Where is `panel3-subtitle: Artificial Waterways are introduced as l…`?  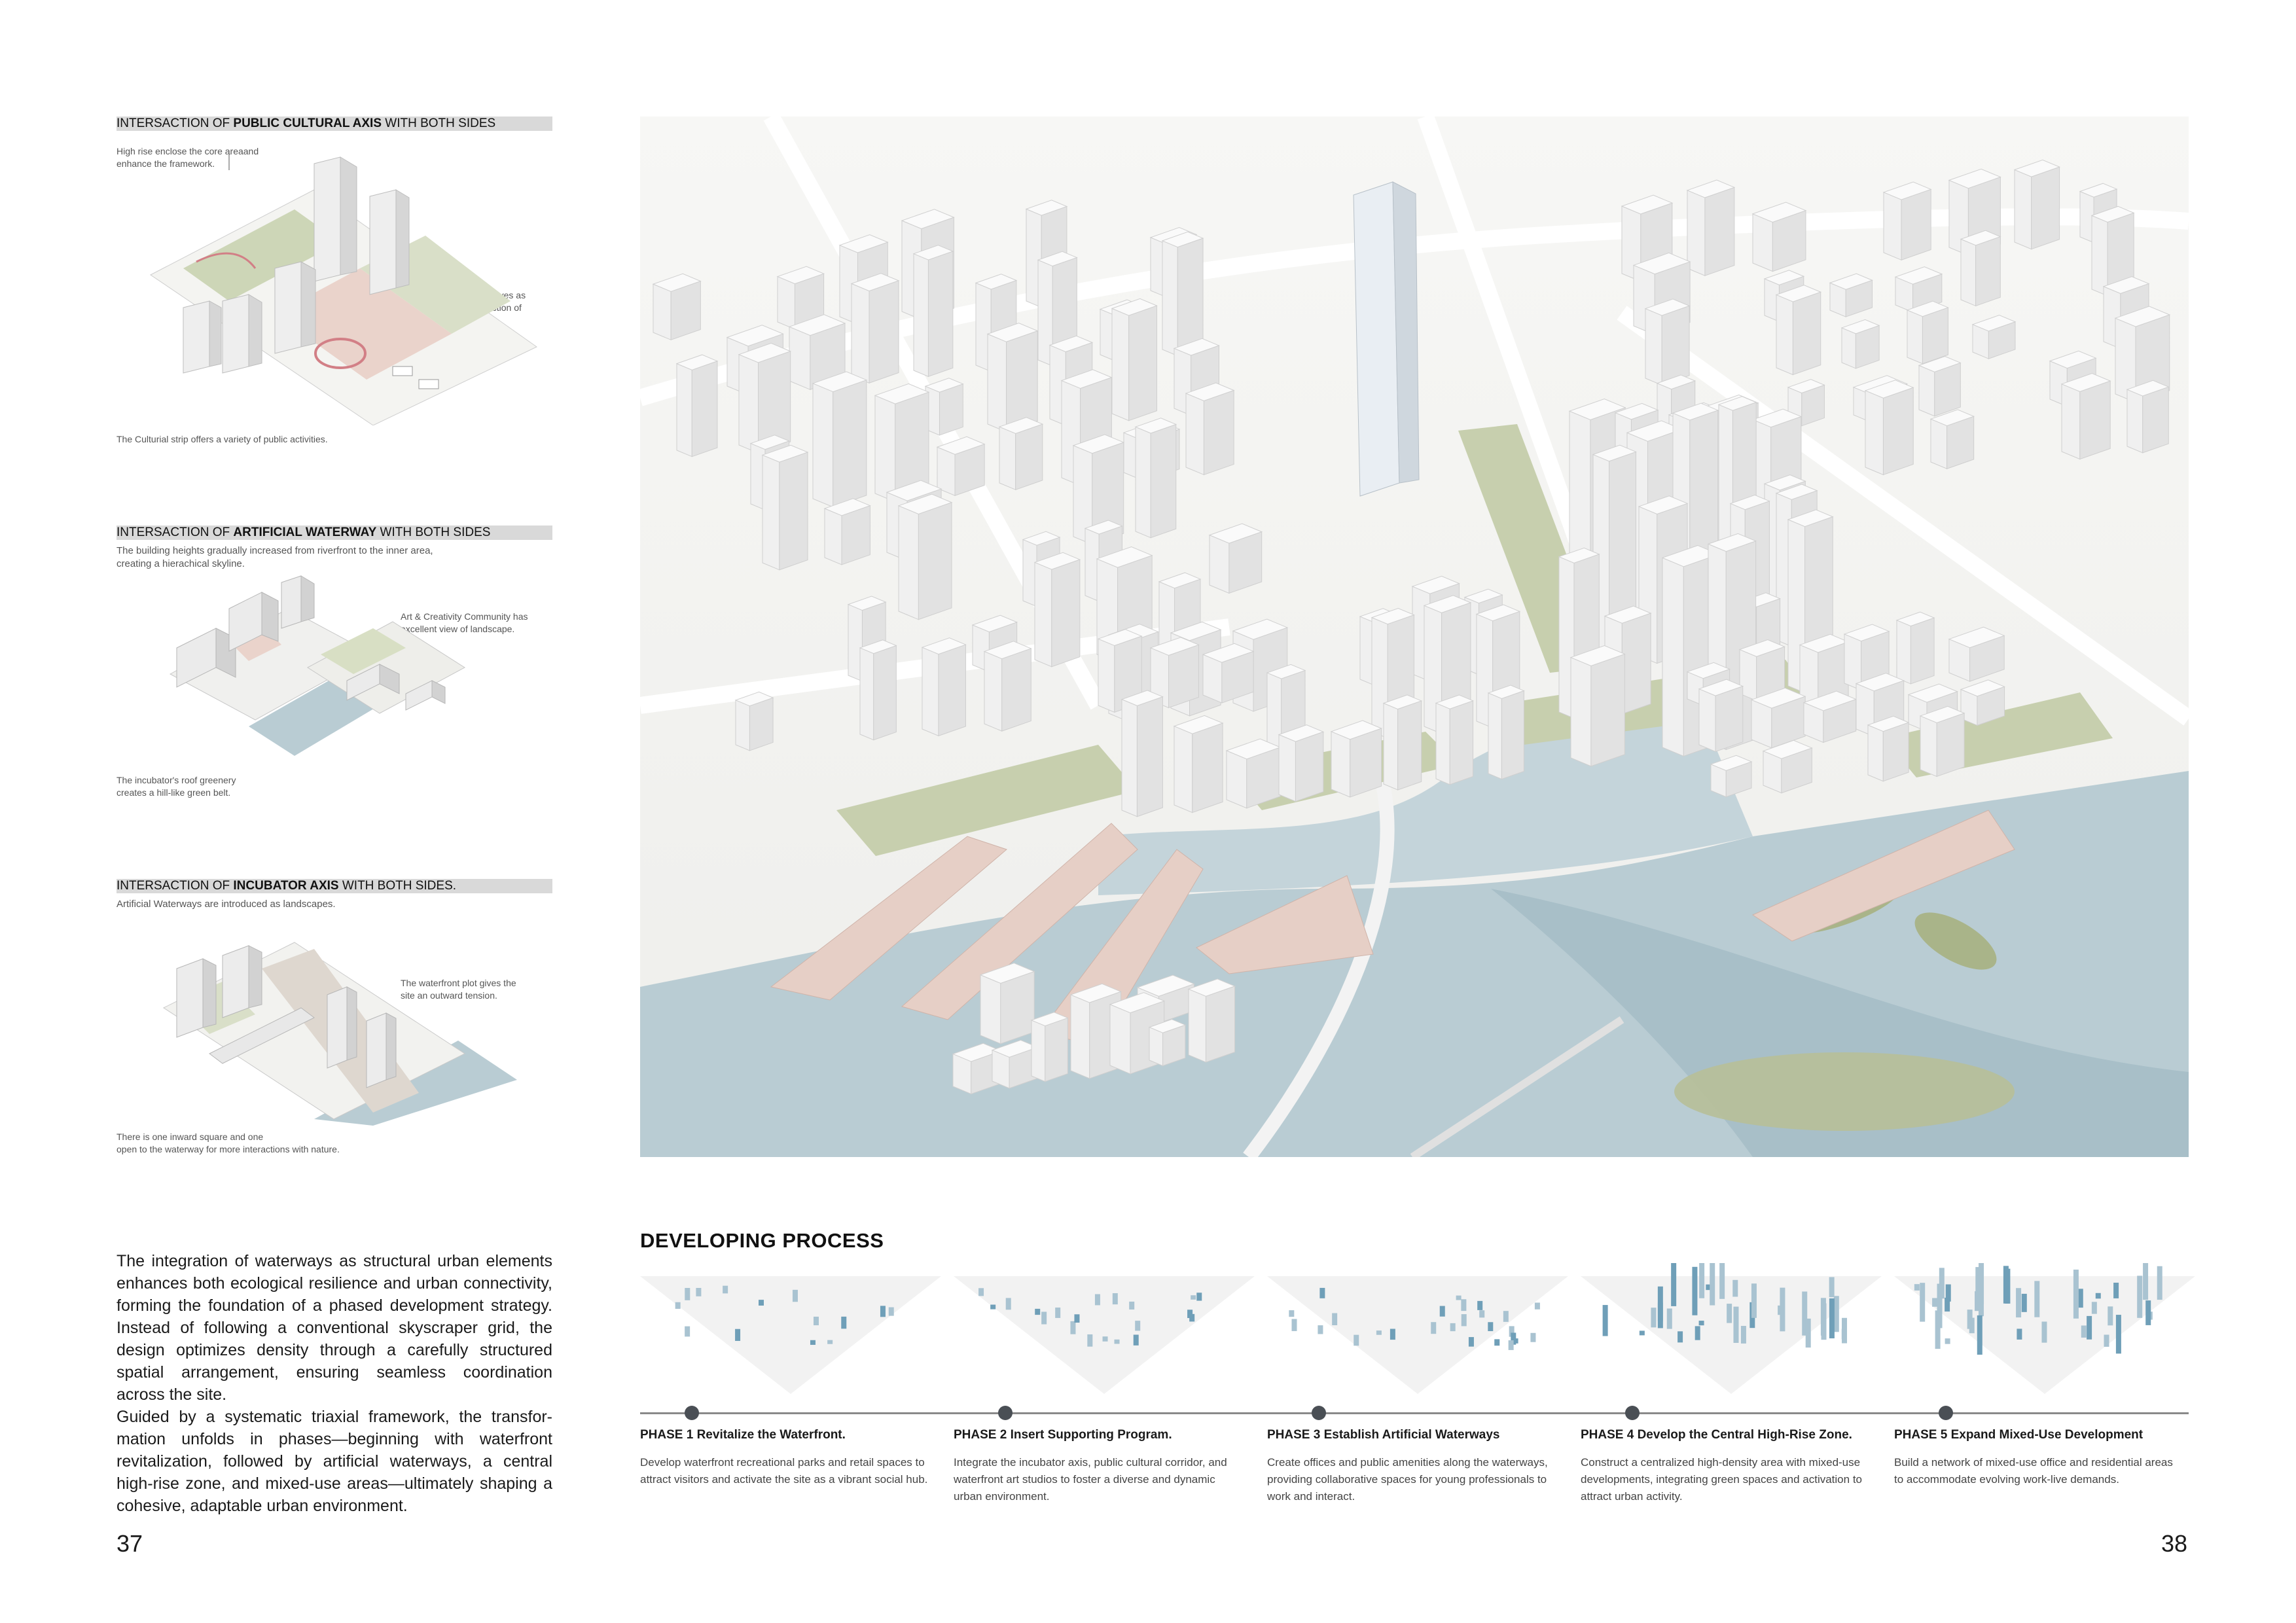
panel3-subtitle: Artificial Waterways are introduced as l… is located at coordinates (226, 904).